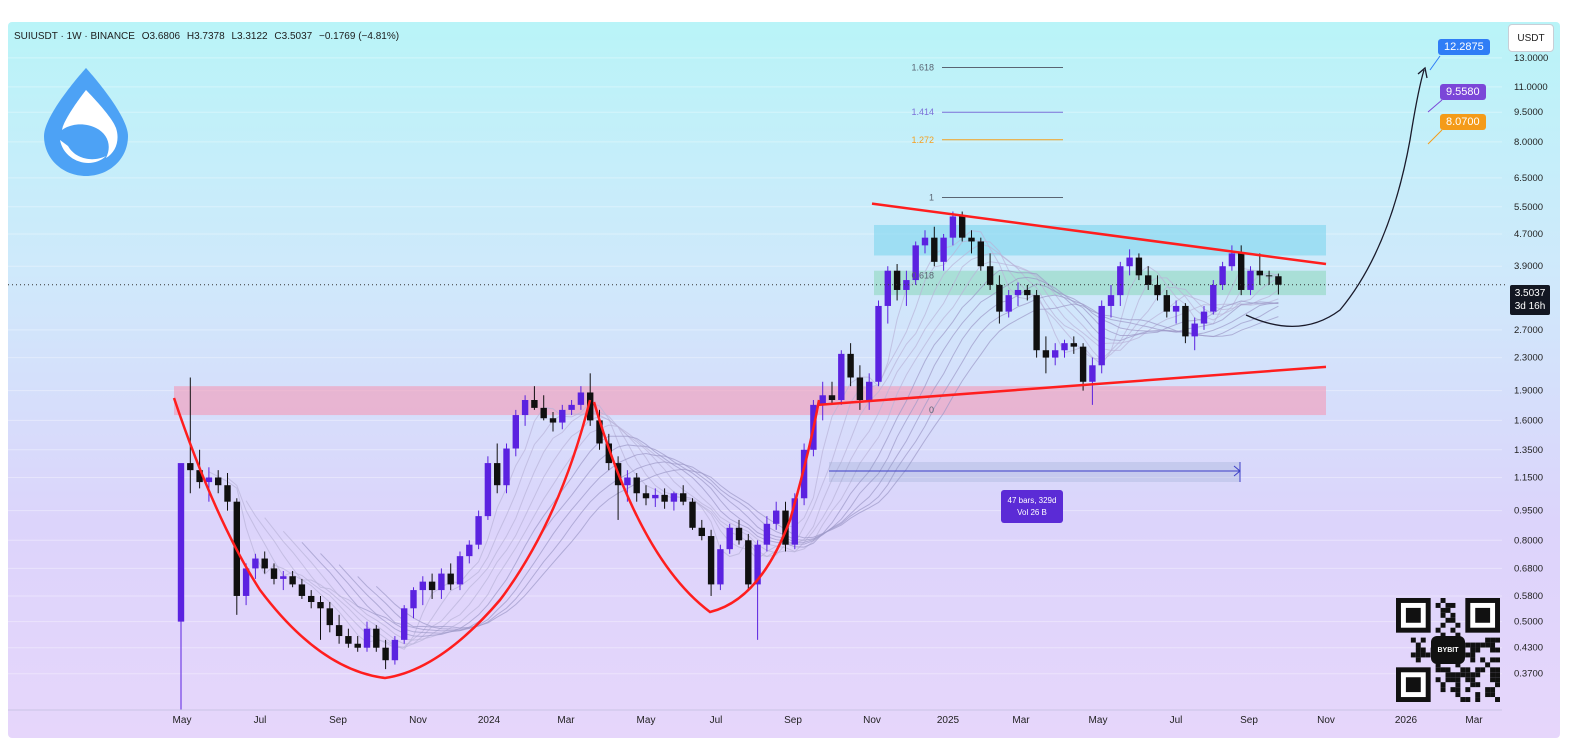 The image size is (1570, 753). Describe the element at coordinates (1528, 207) in the screenshot. I see `y-tick-label: 5.5000` at that location.